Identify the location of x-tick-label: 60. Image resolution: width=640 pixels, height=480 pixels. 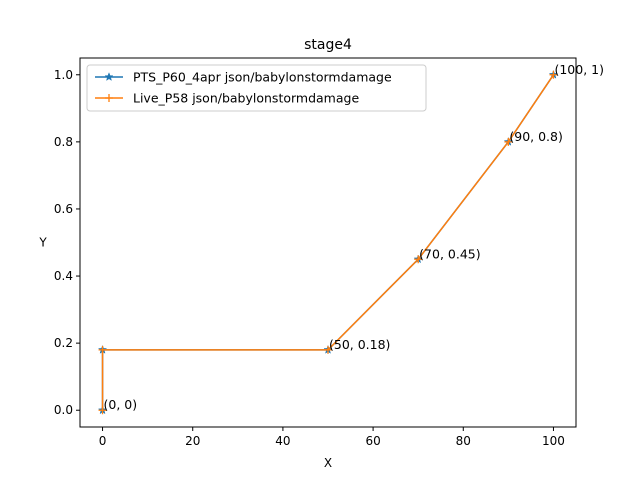
(372, 441).